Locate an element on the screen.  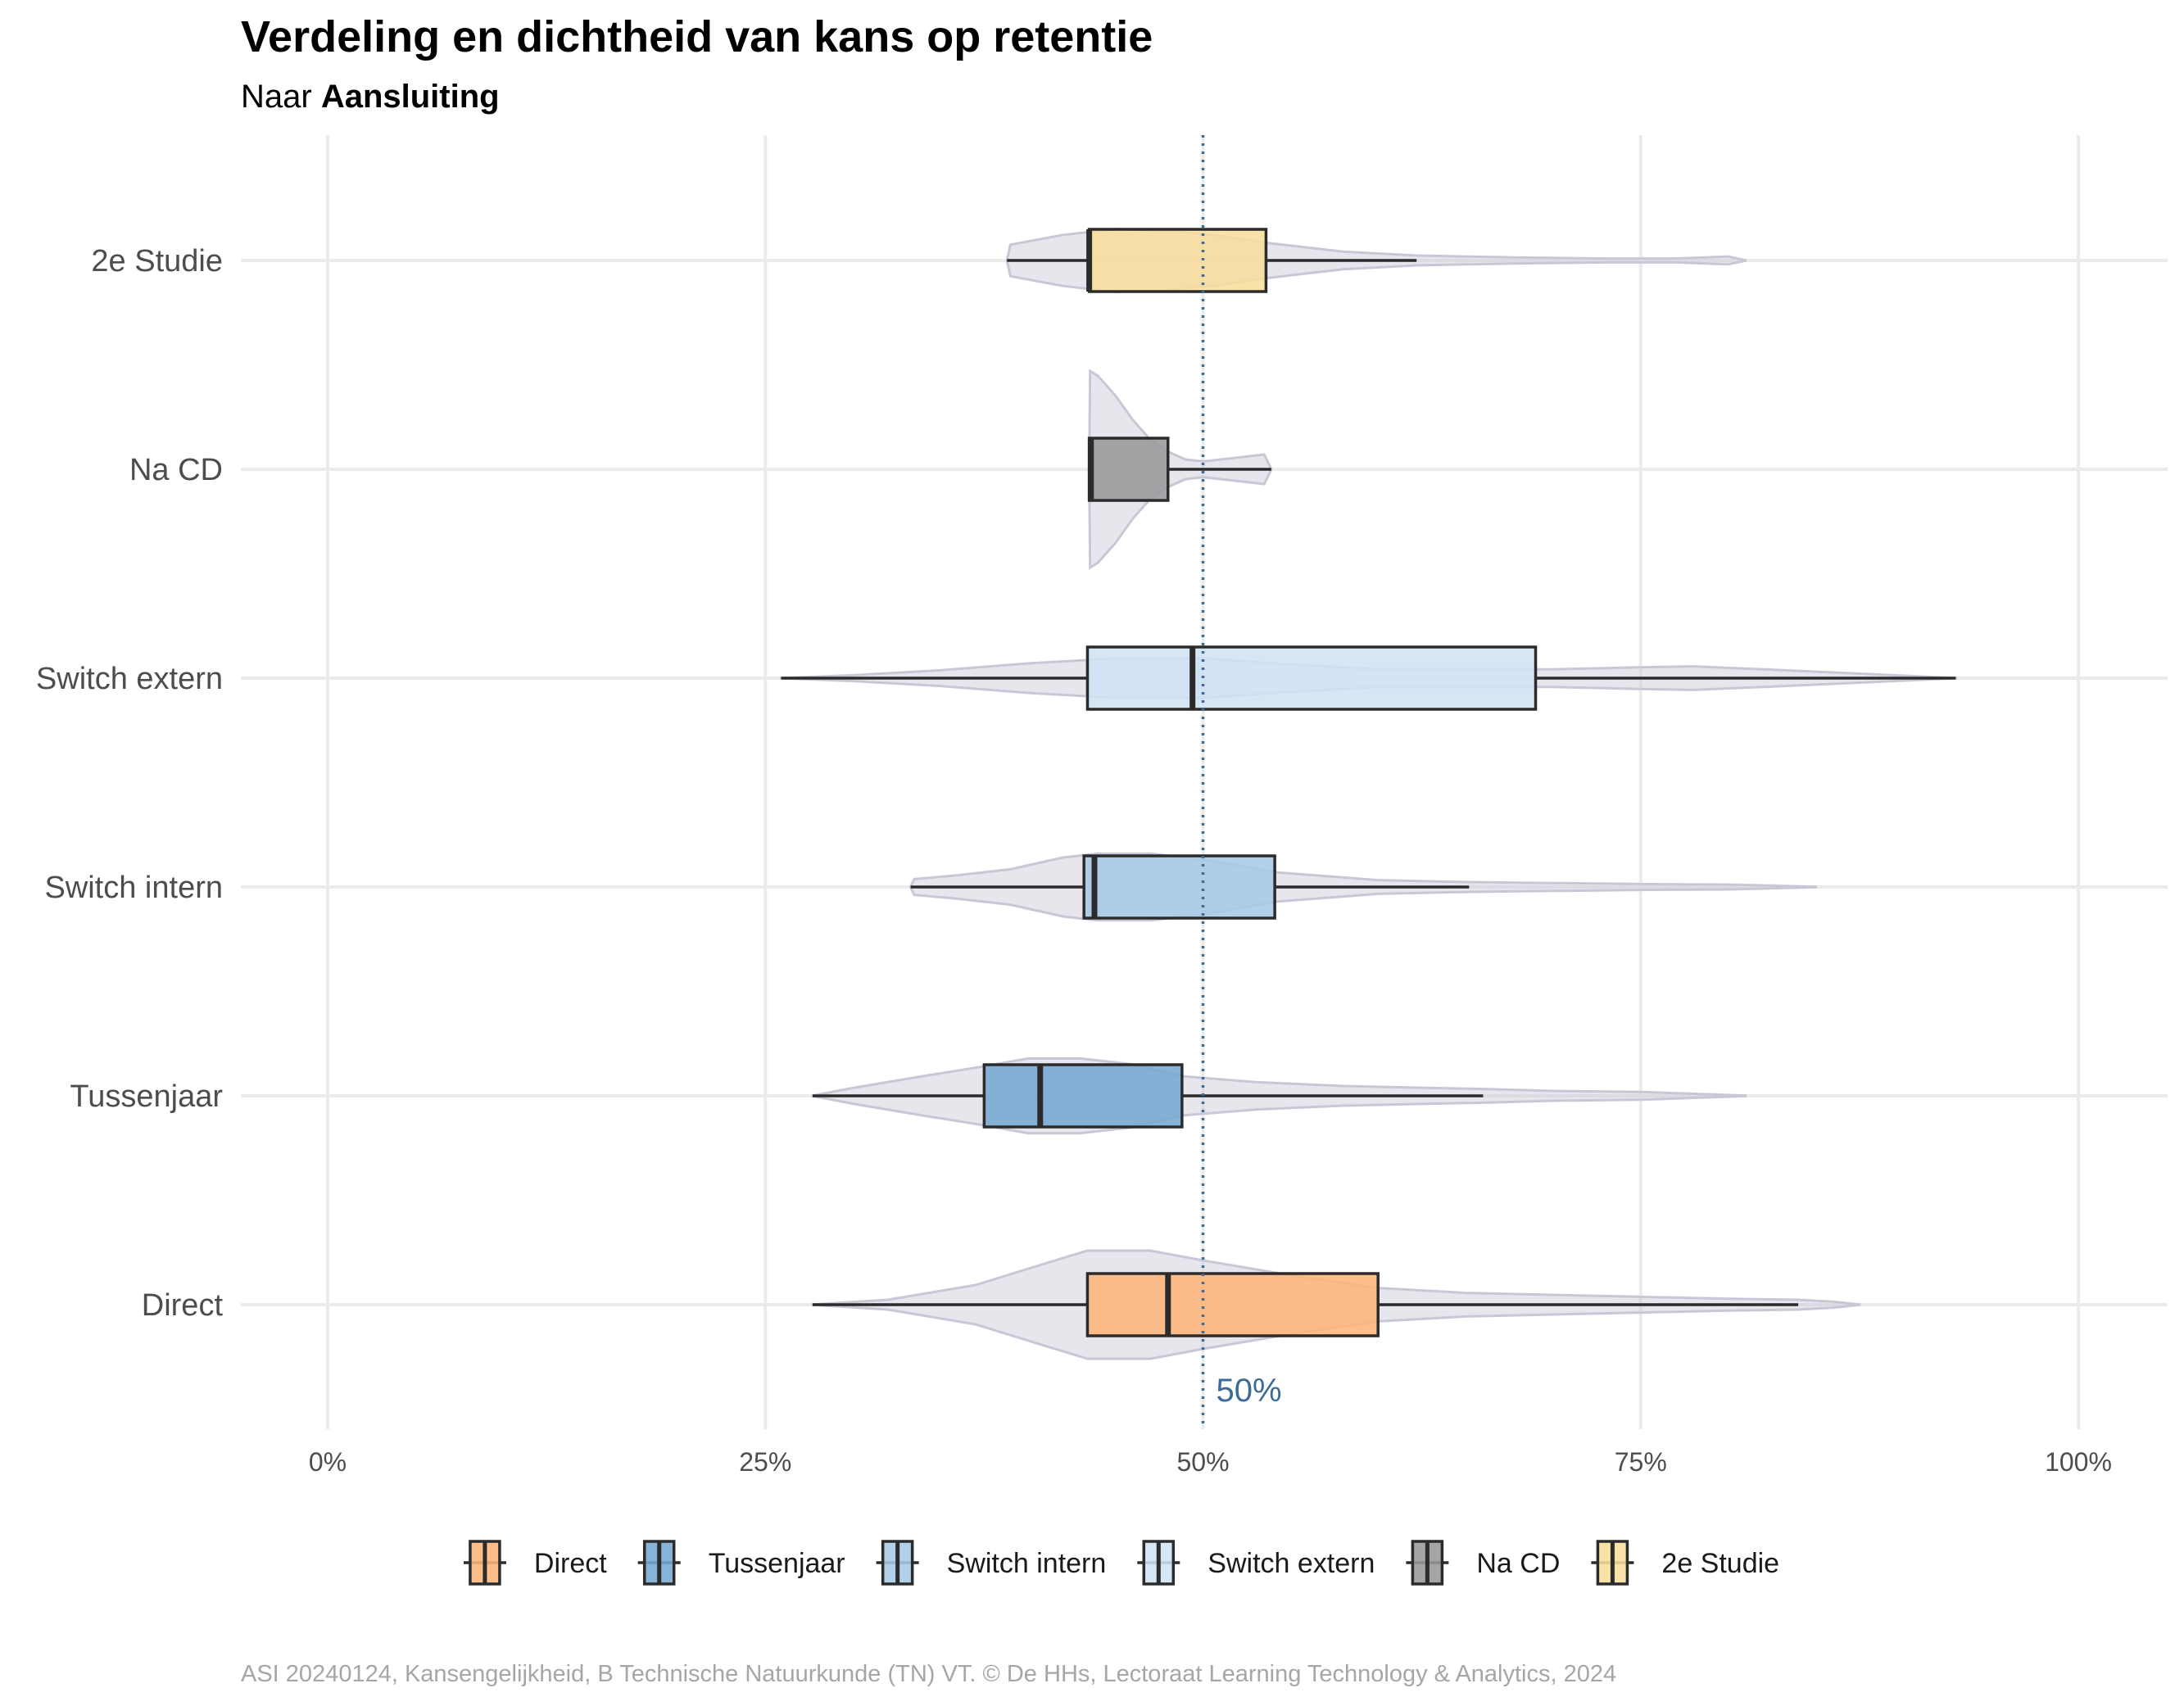
subtitle-prefix: Naar is located at coordinates (281, 97).